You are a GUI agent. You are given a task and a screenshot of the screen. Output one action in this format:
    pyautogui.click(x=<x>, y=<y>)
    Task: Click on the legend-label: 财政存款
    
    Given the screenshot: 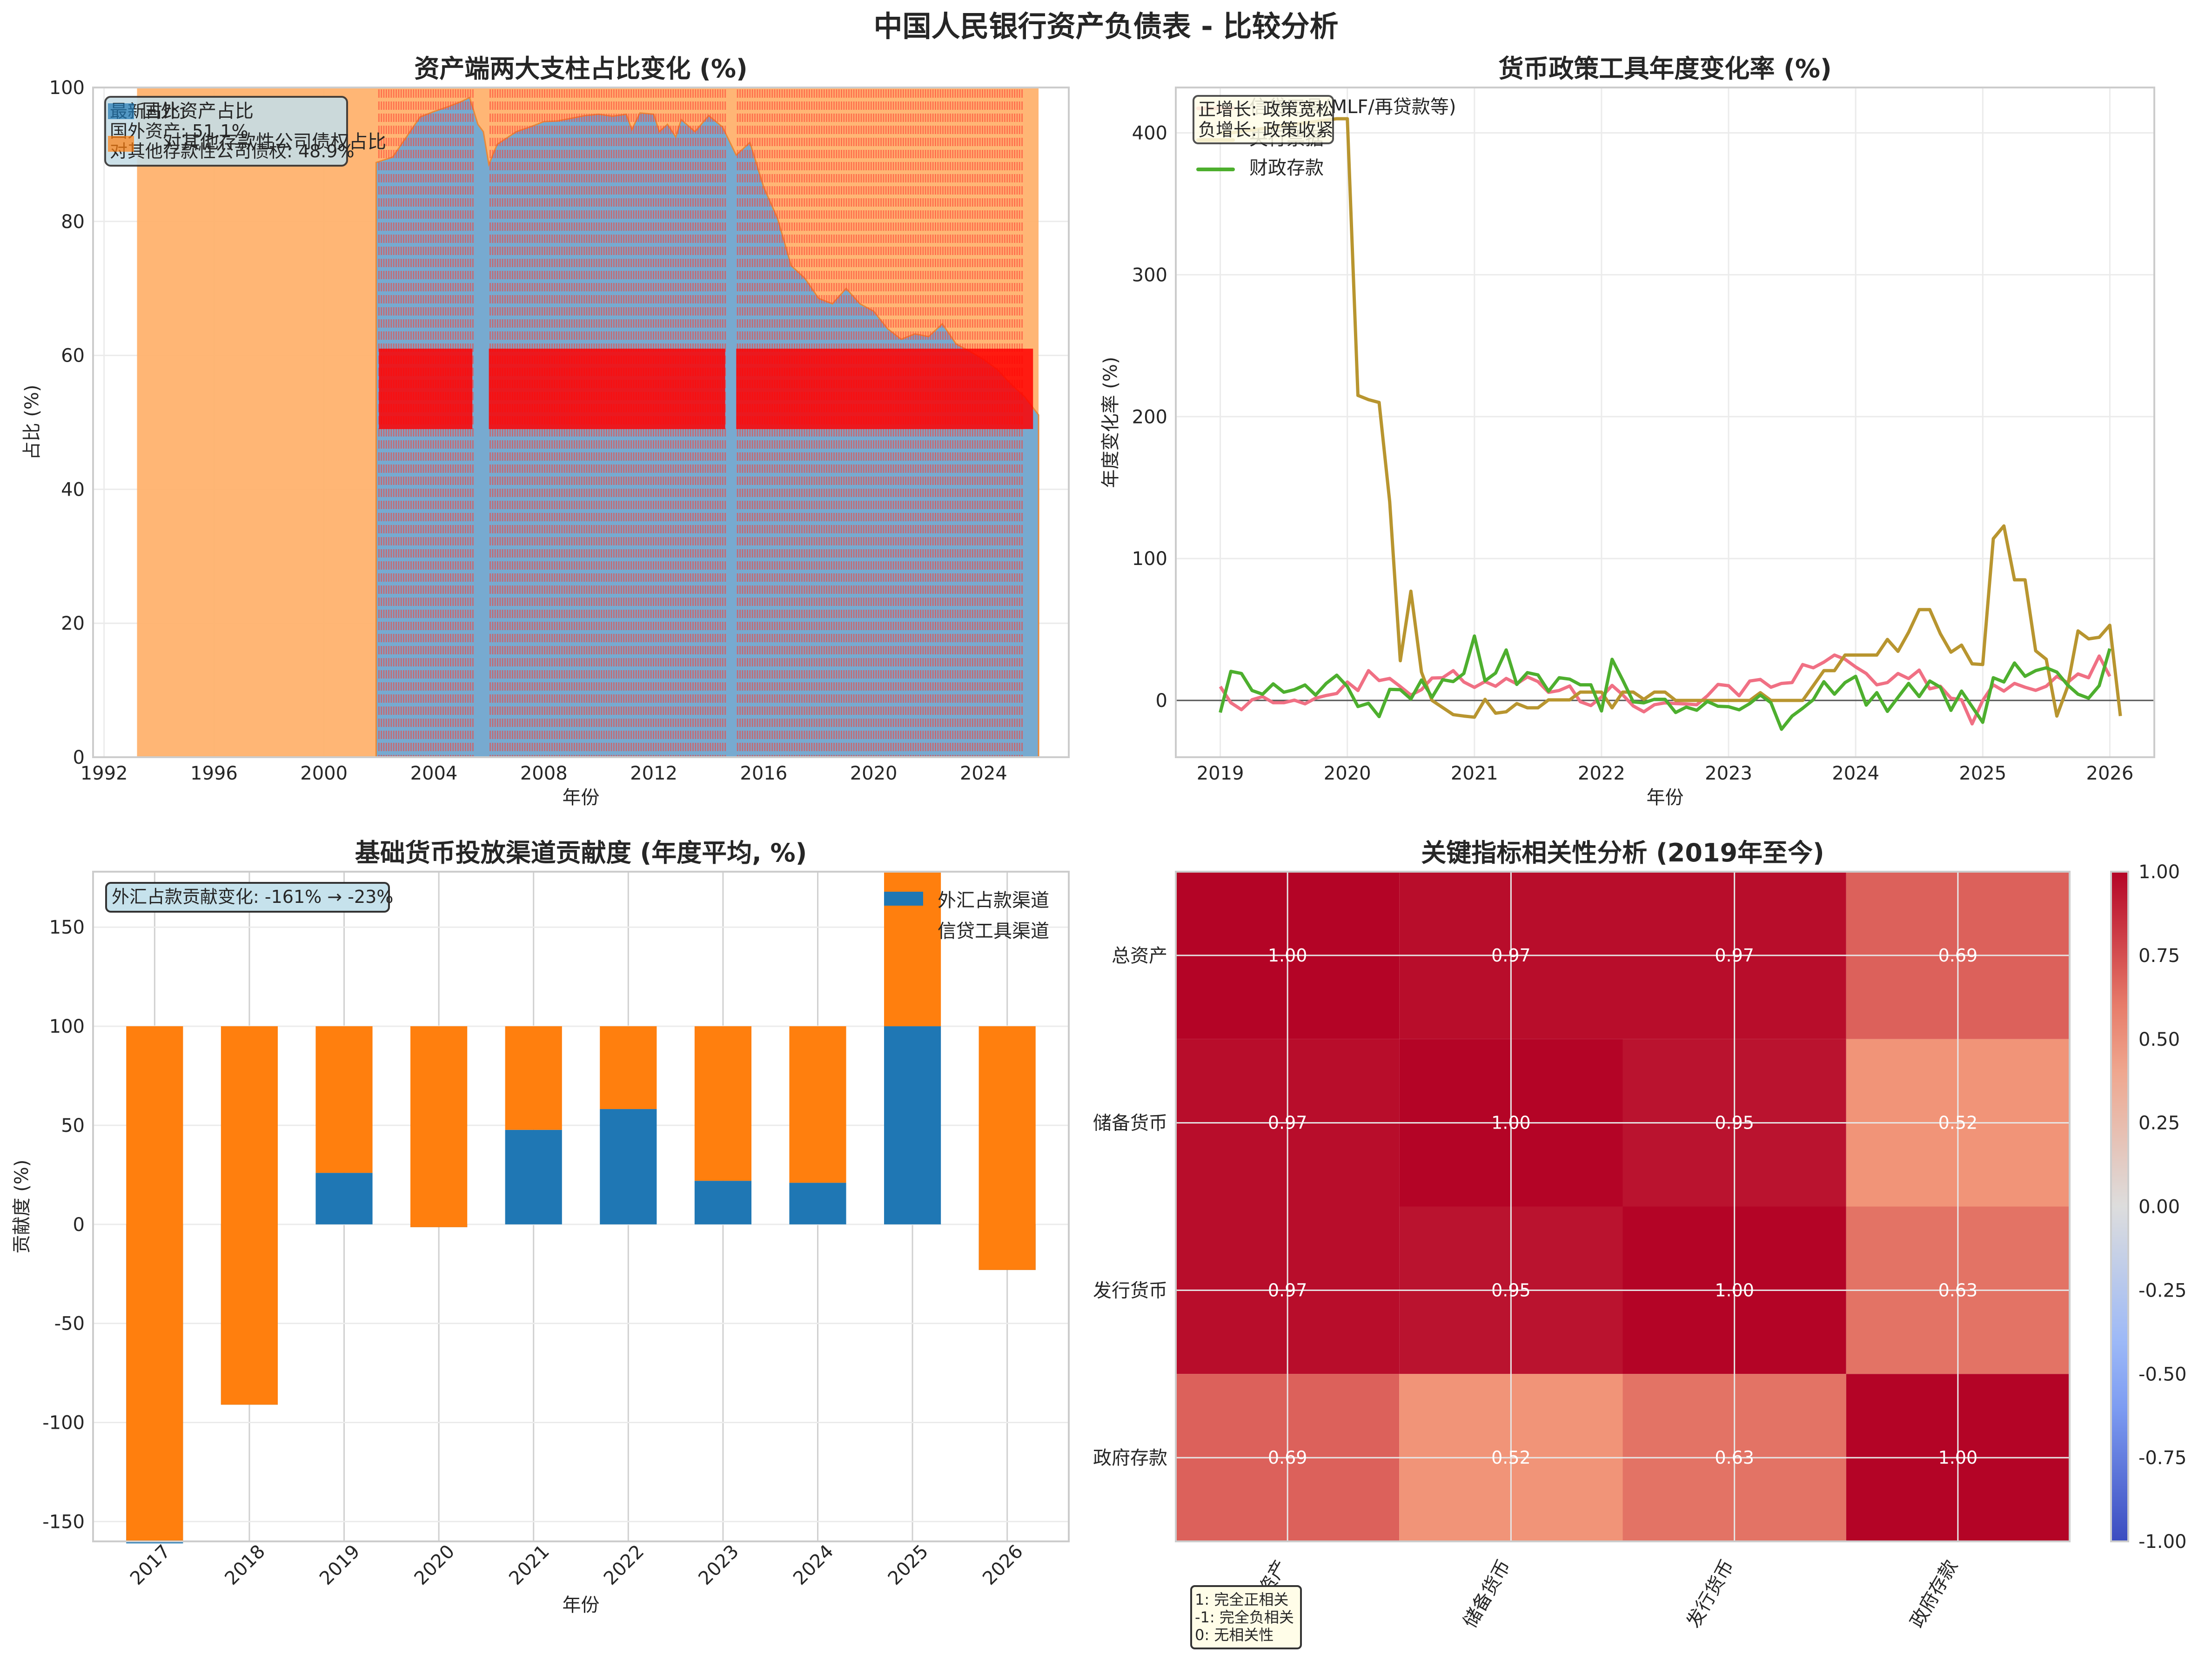 What is the action you would take?
    pyautogui.click(x=1286, y=168)
    